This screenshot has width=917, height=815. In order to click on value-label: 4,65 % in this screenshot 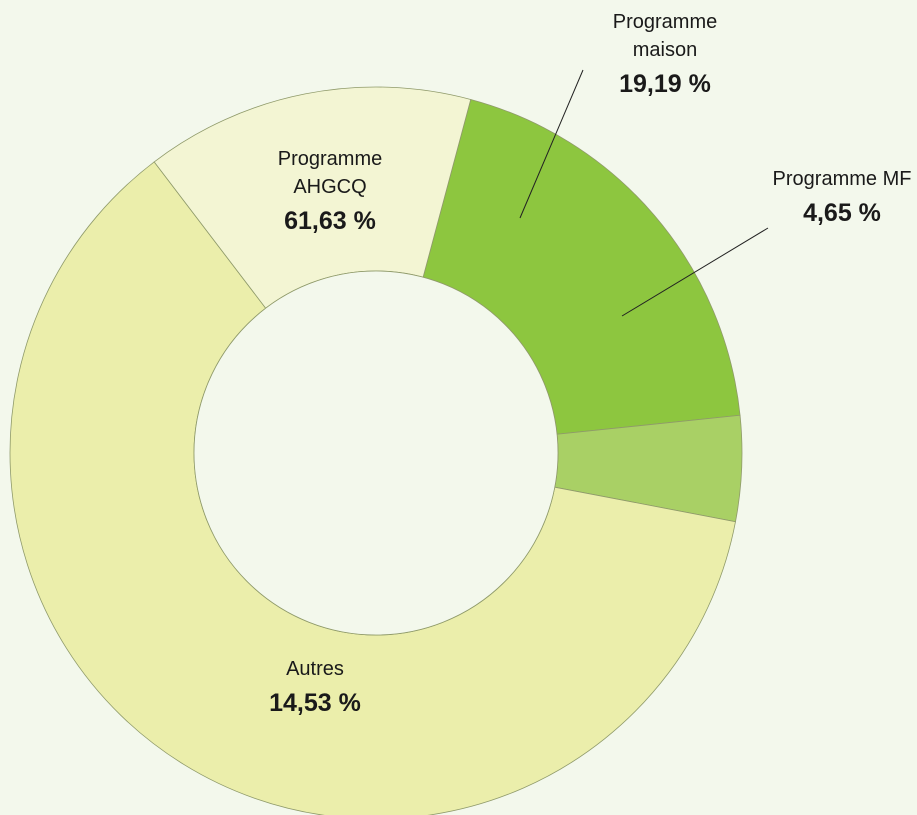, I will do `click(842, 213)`.